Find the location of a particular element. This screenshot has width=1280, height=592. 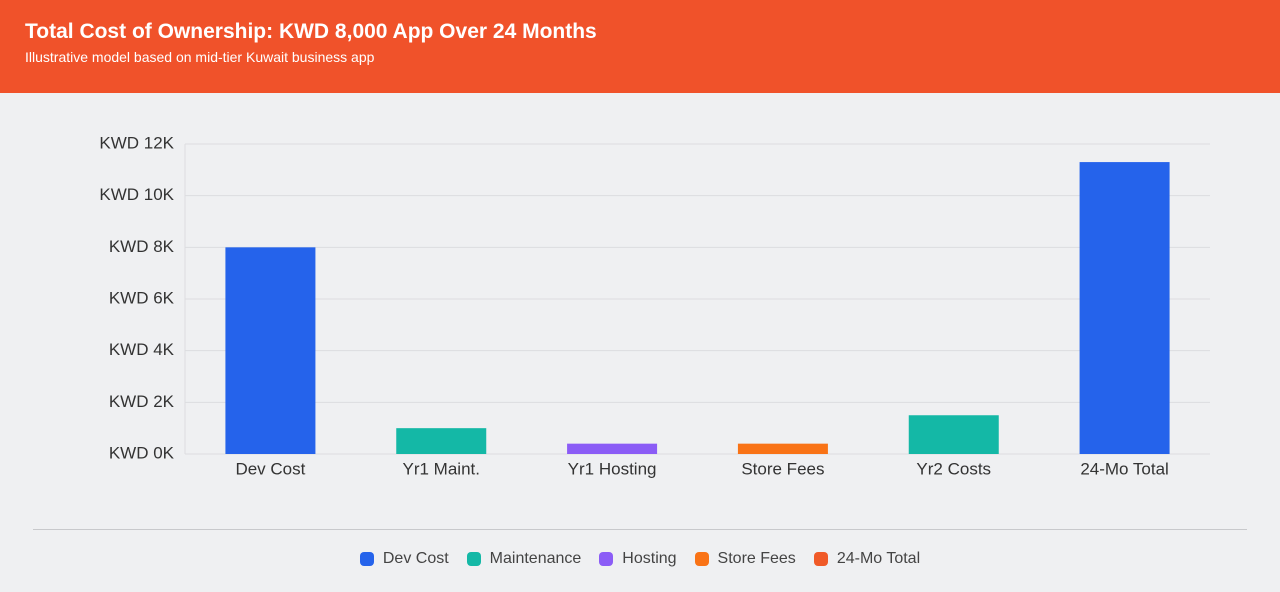

legend-item: Store Fees is located at coordinates (745, 559).